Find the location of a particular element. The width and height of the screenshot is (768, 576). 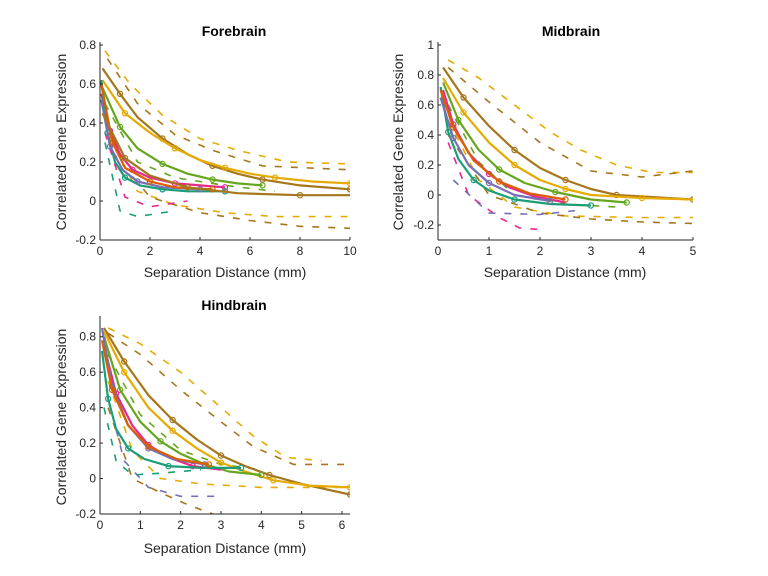

forebrain-x-tick-label: 10 is located at coordinates (350, 251).